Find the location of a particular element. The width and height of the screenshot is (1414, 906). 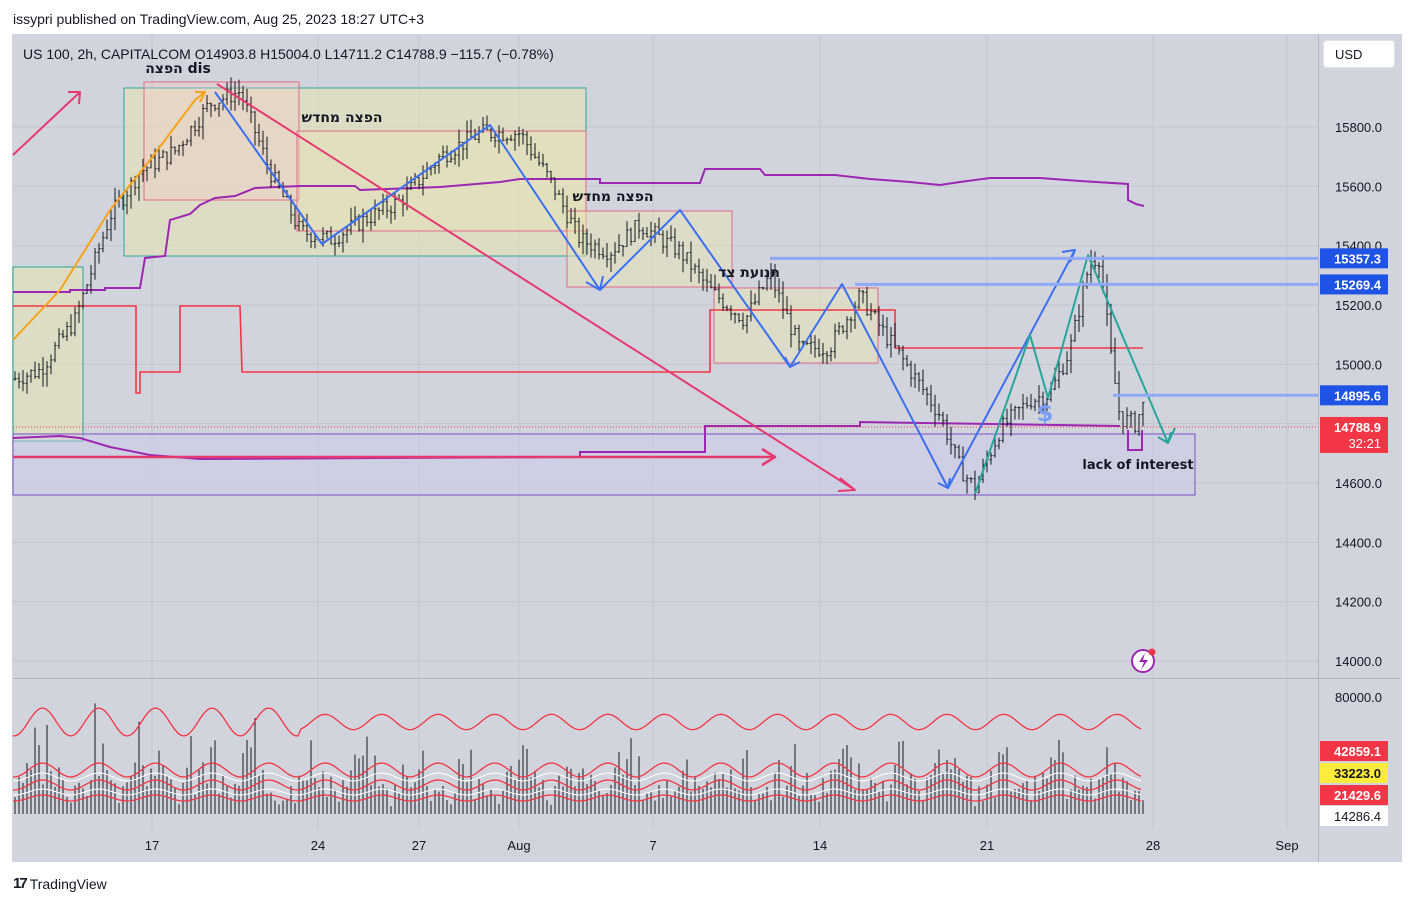

price-level-label: 15357.3 is located at coordinates (1357, 258).